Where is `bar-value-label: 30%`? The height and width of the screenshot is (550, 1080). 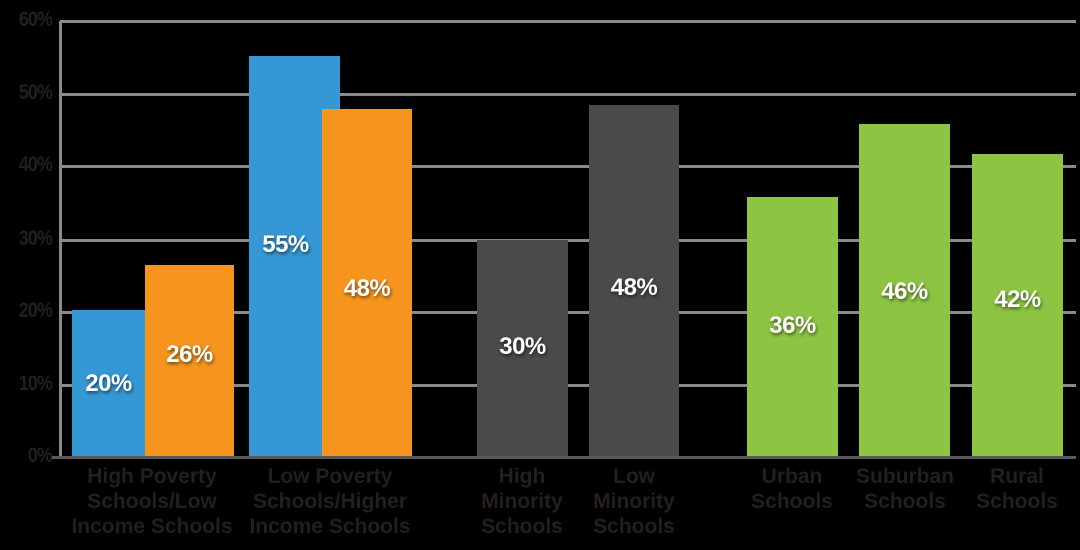 bar-value-label: 30% is located at coordinates (522, 346).